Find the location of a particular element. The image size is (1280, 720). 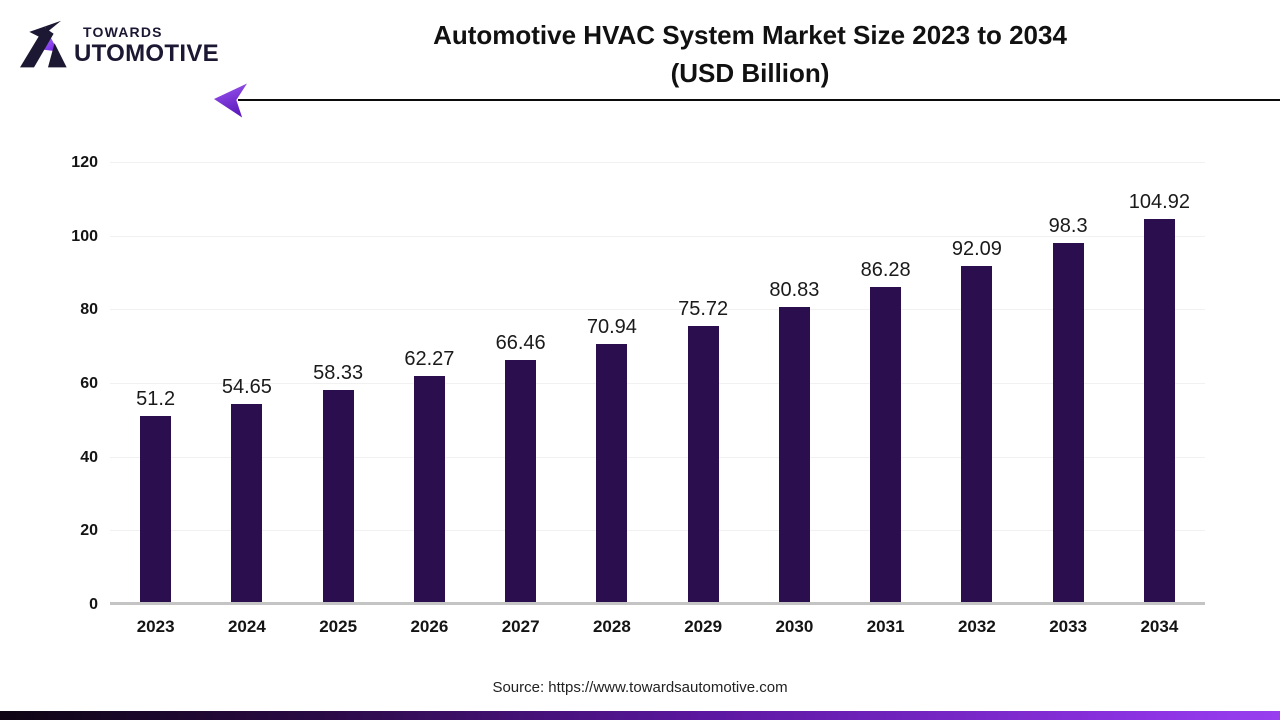

y-tick-label: 80 is located at coordinates (89, 310).